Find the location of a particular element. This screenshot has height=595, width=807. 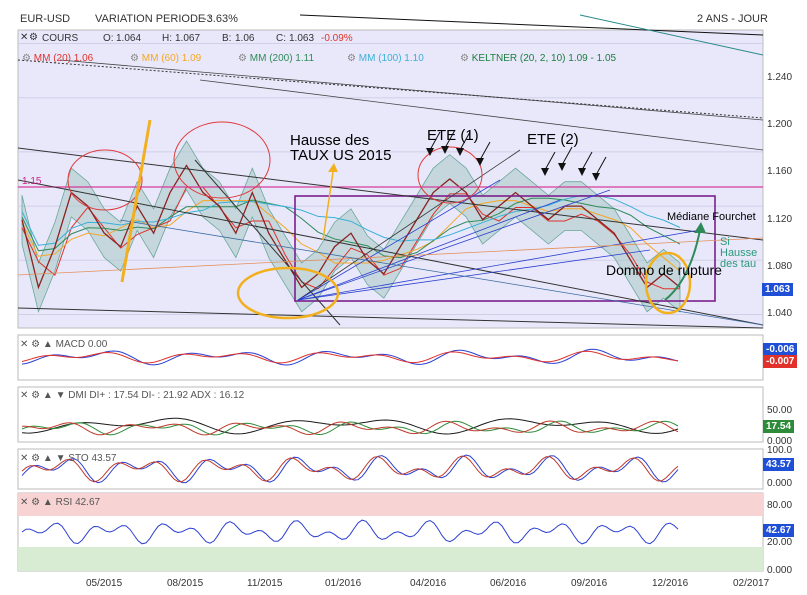

dmi-axis-bottom: 0.000 is located at coordinates (780, 441).